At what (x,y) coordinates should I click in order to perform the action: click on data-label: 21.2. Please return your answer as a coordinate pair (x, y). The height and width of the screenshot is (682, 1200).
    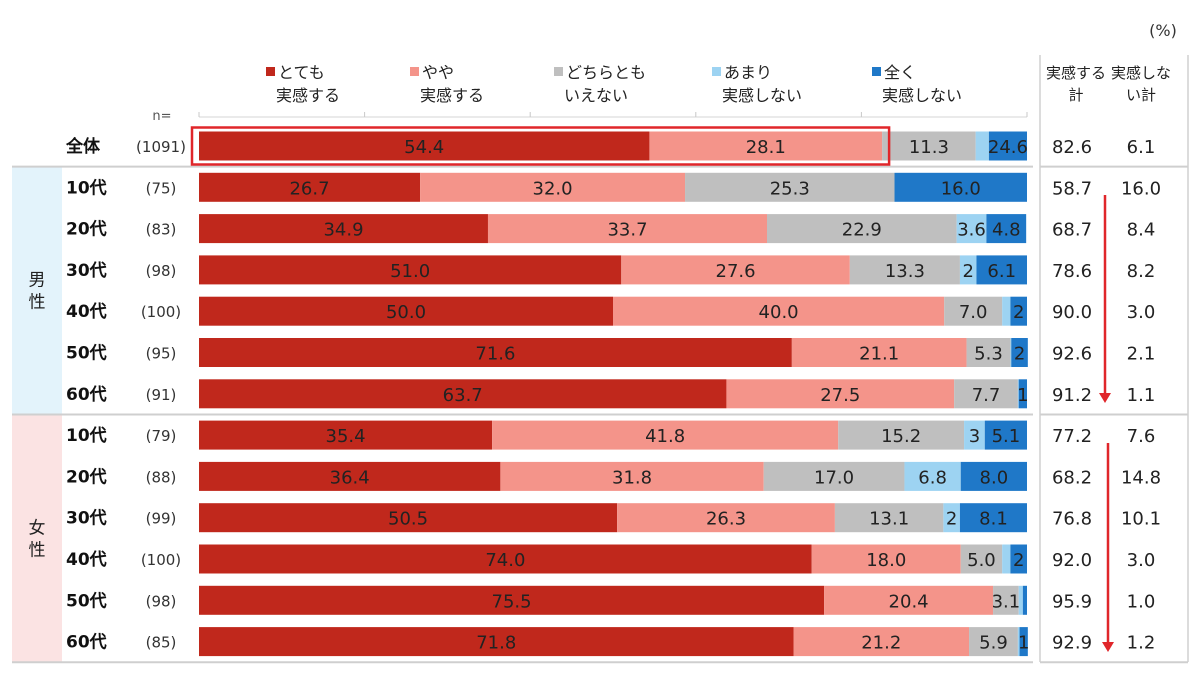
    Looking at the image, I should click on (881, 643).